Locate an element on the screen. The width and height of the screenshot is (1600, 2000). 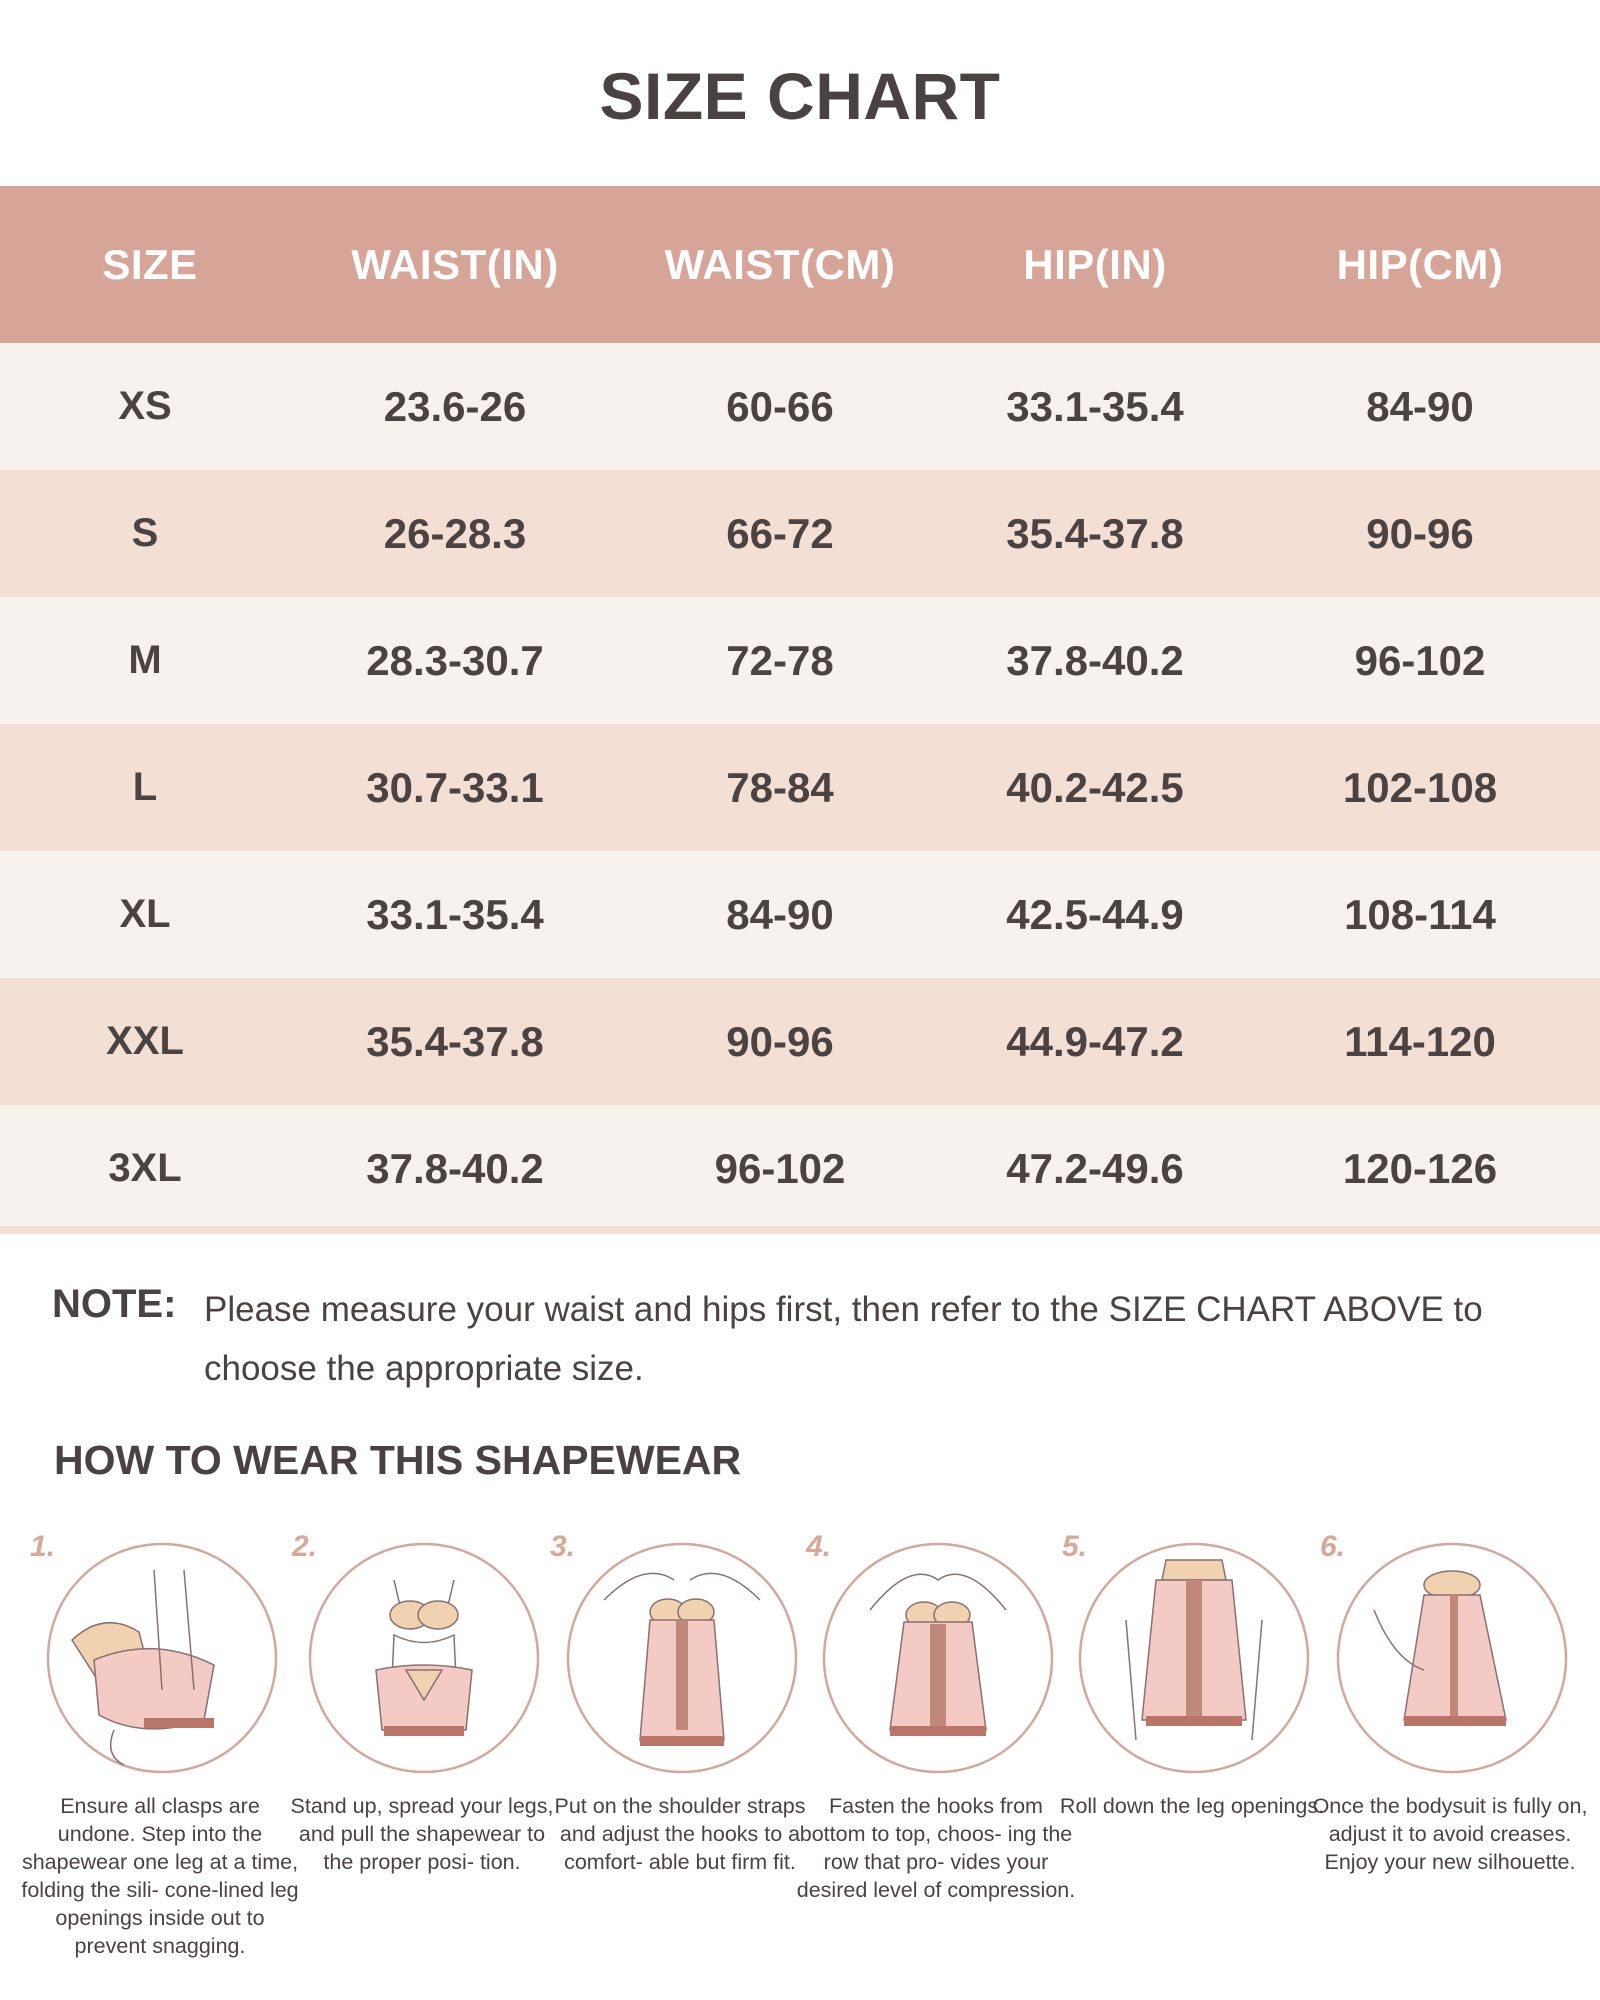
step-number: 3. is located at coordinates (563, 1546).